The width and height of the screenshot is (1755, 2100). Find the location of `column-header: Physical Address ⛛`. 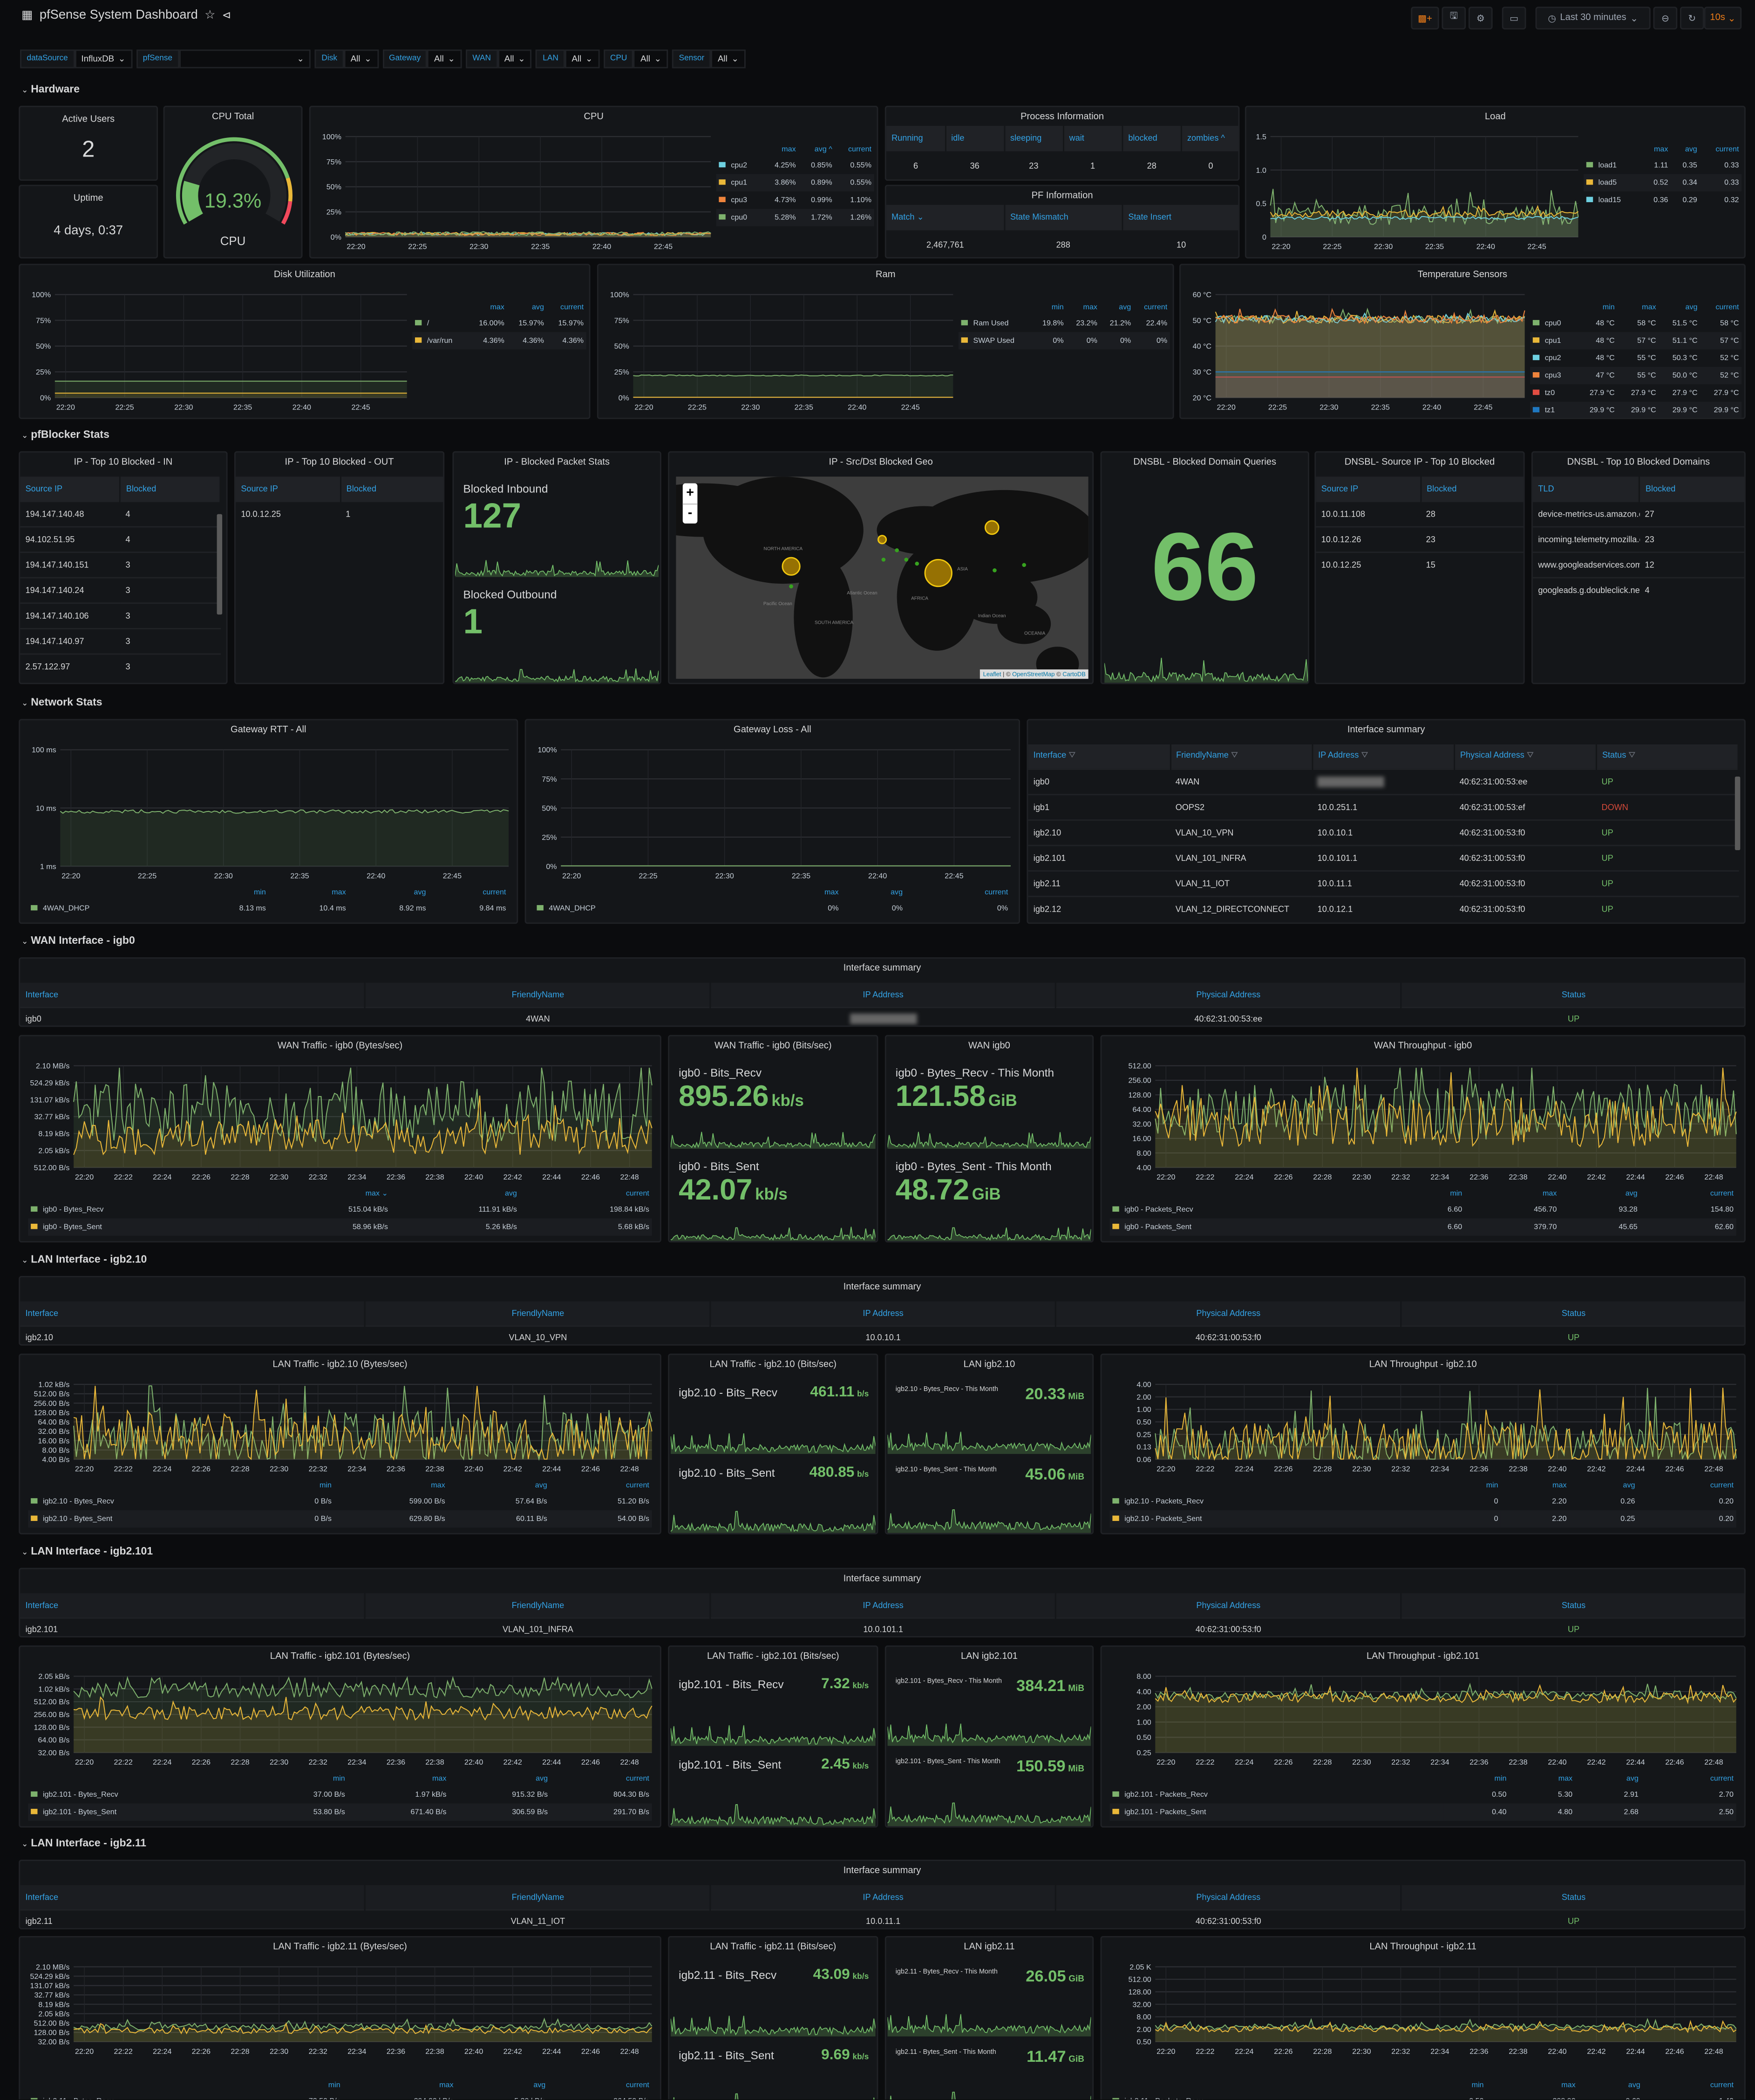

column-header: Physical Address ⛛ is located at coordinates (1525, 757).